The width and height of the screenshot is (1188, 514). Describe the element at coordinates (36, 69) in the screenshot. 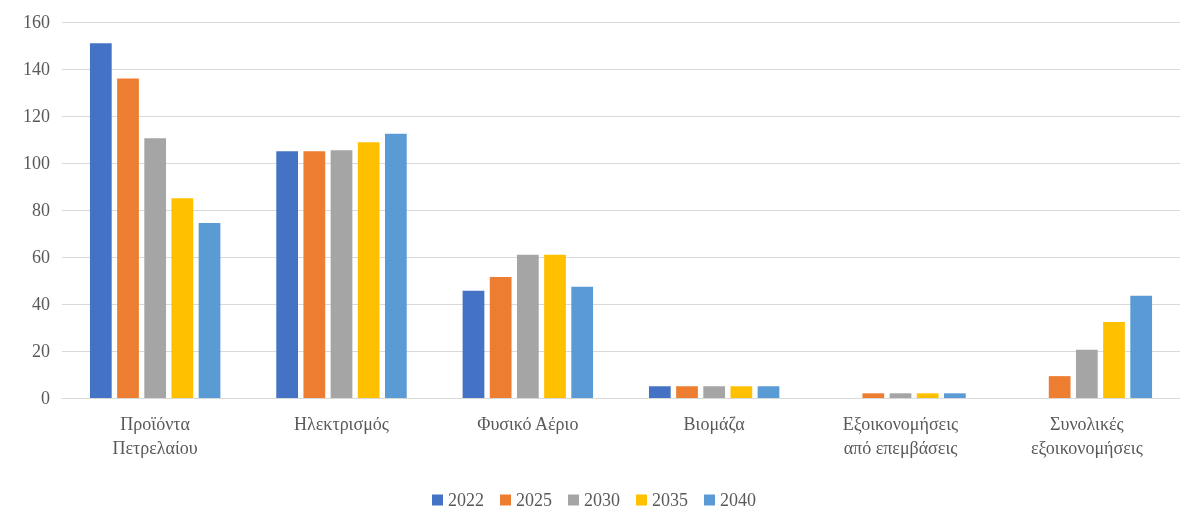

I see `y-tick-label: 140` at that location.